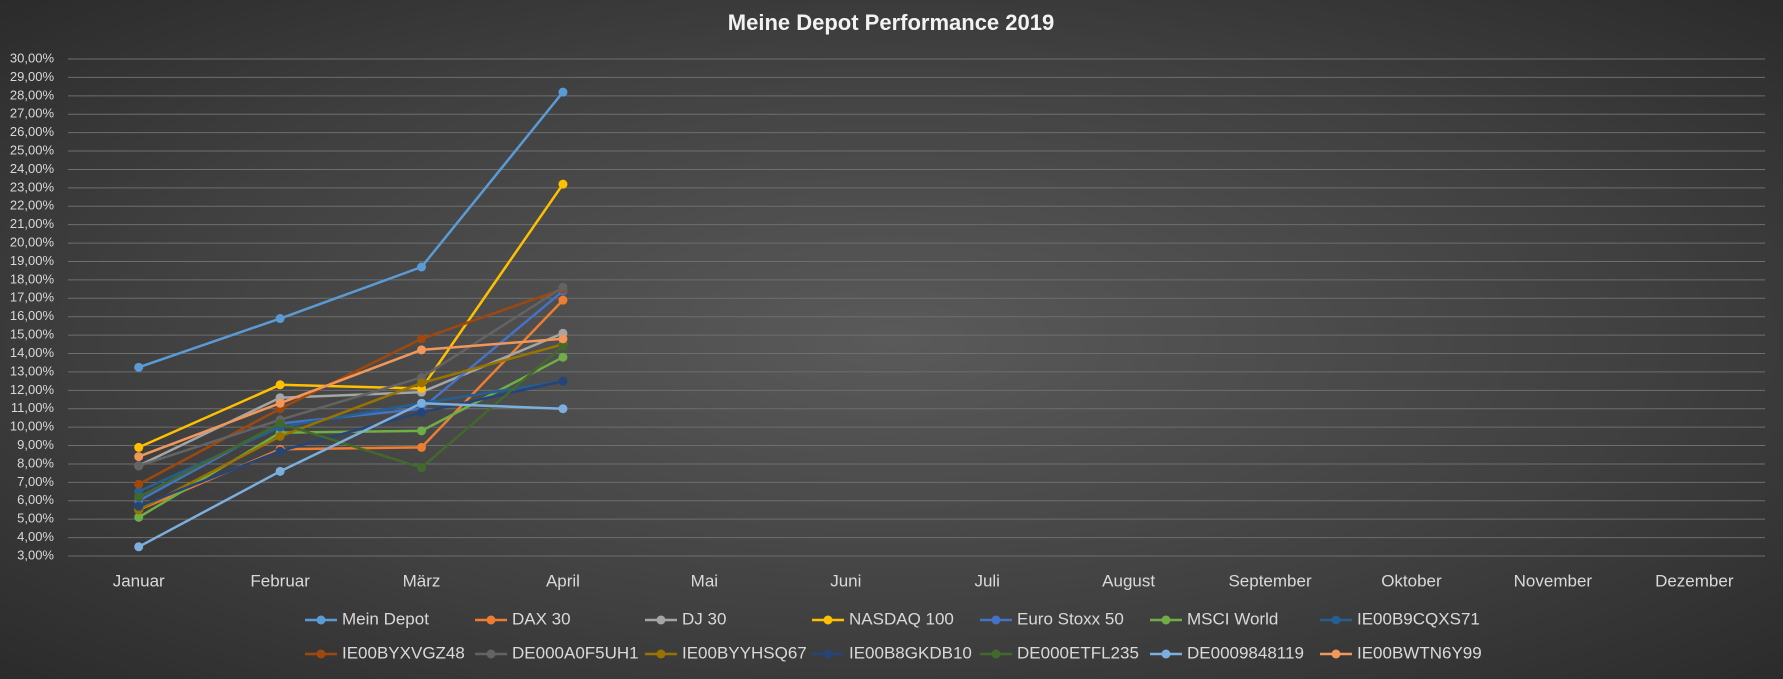  What do you see at coordinates (704, 580) in the screenshot?
I see `x-tick-label: Mai` at bounding box center [704, 580].